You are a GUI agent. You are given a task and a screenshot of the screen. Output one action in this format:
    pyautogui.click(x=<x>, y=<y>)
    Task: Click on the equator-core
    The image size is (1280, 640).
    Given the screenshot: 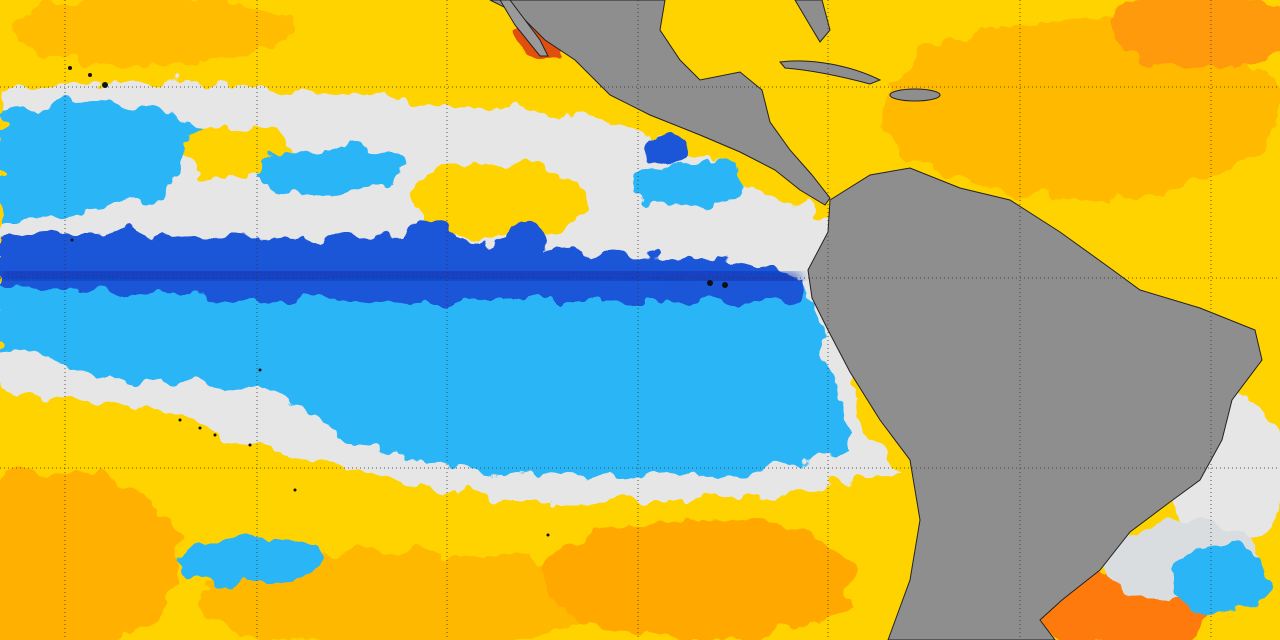 What is the action you would take?
    pyautogui.click(x=400, y=276)
    